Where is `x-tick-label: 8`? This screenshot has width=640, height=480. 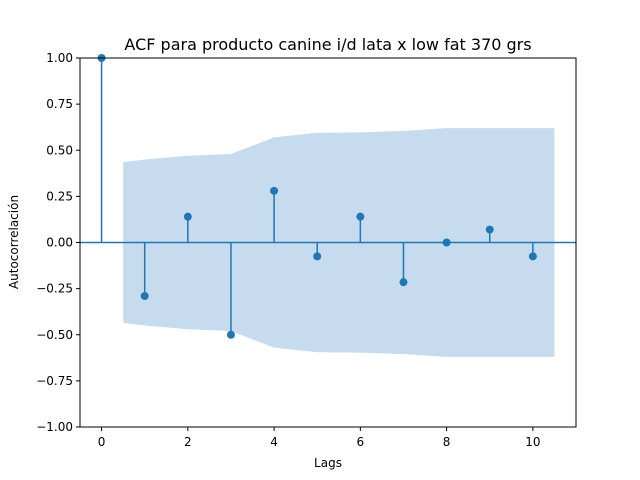 x-tick-label: 8 is located at coordinates (447, 442).